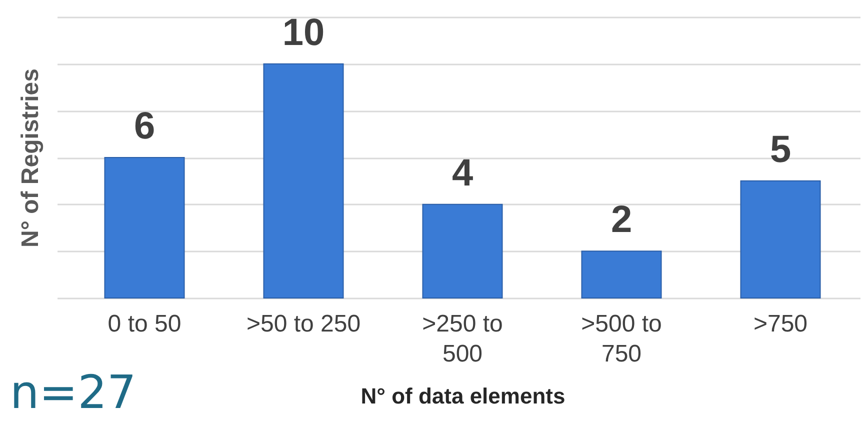  What do you see at coordinates (621, 339) in the screenshot?
I see `x-tick-label: >500 to 750` at bounding box center [621, 339].